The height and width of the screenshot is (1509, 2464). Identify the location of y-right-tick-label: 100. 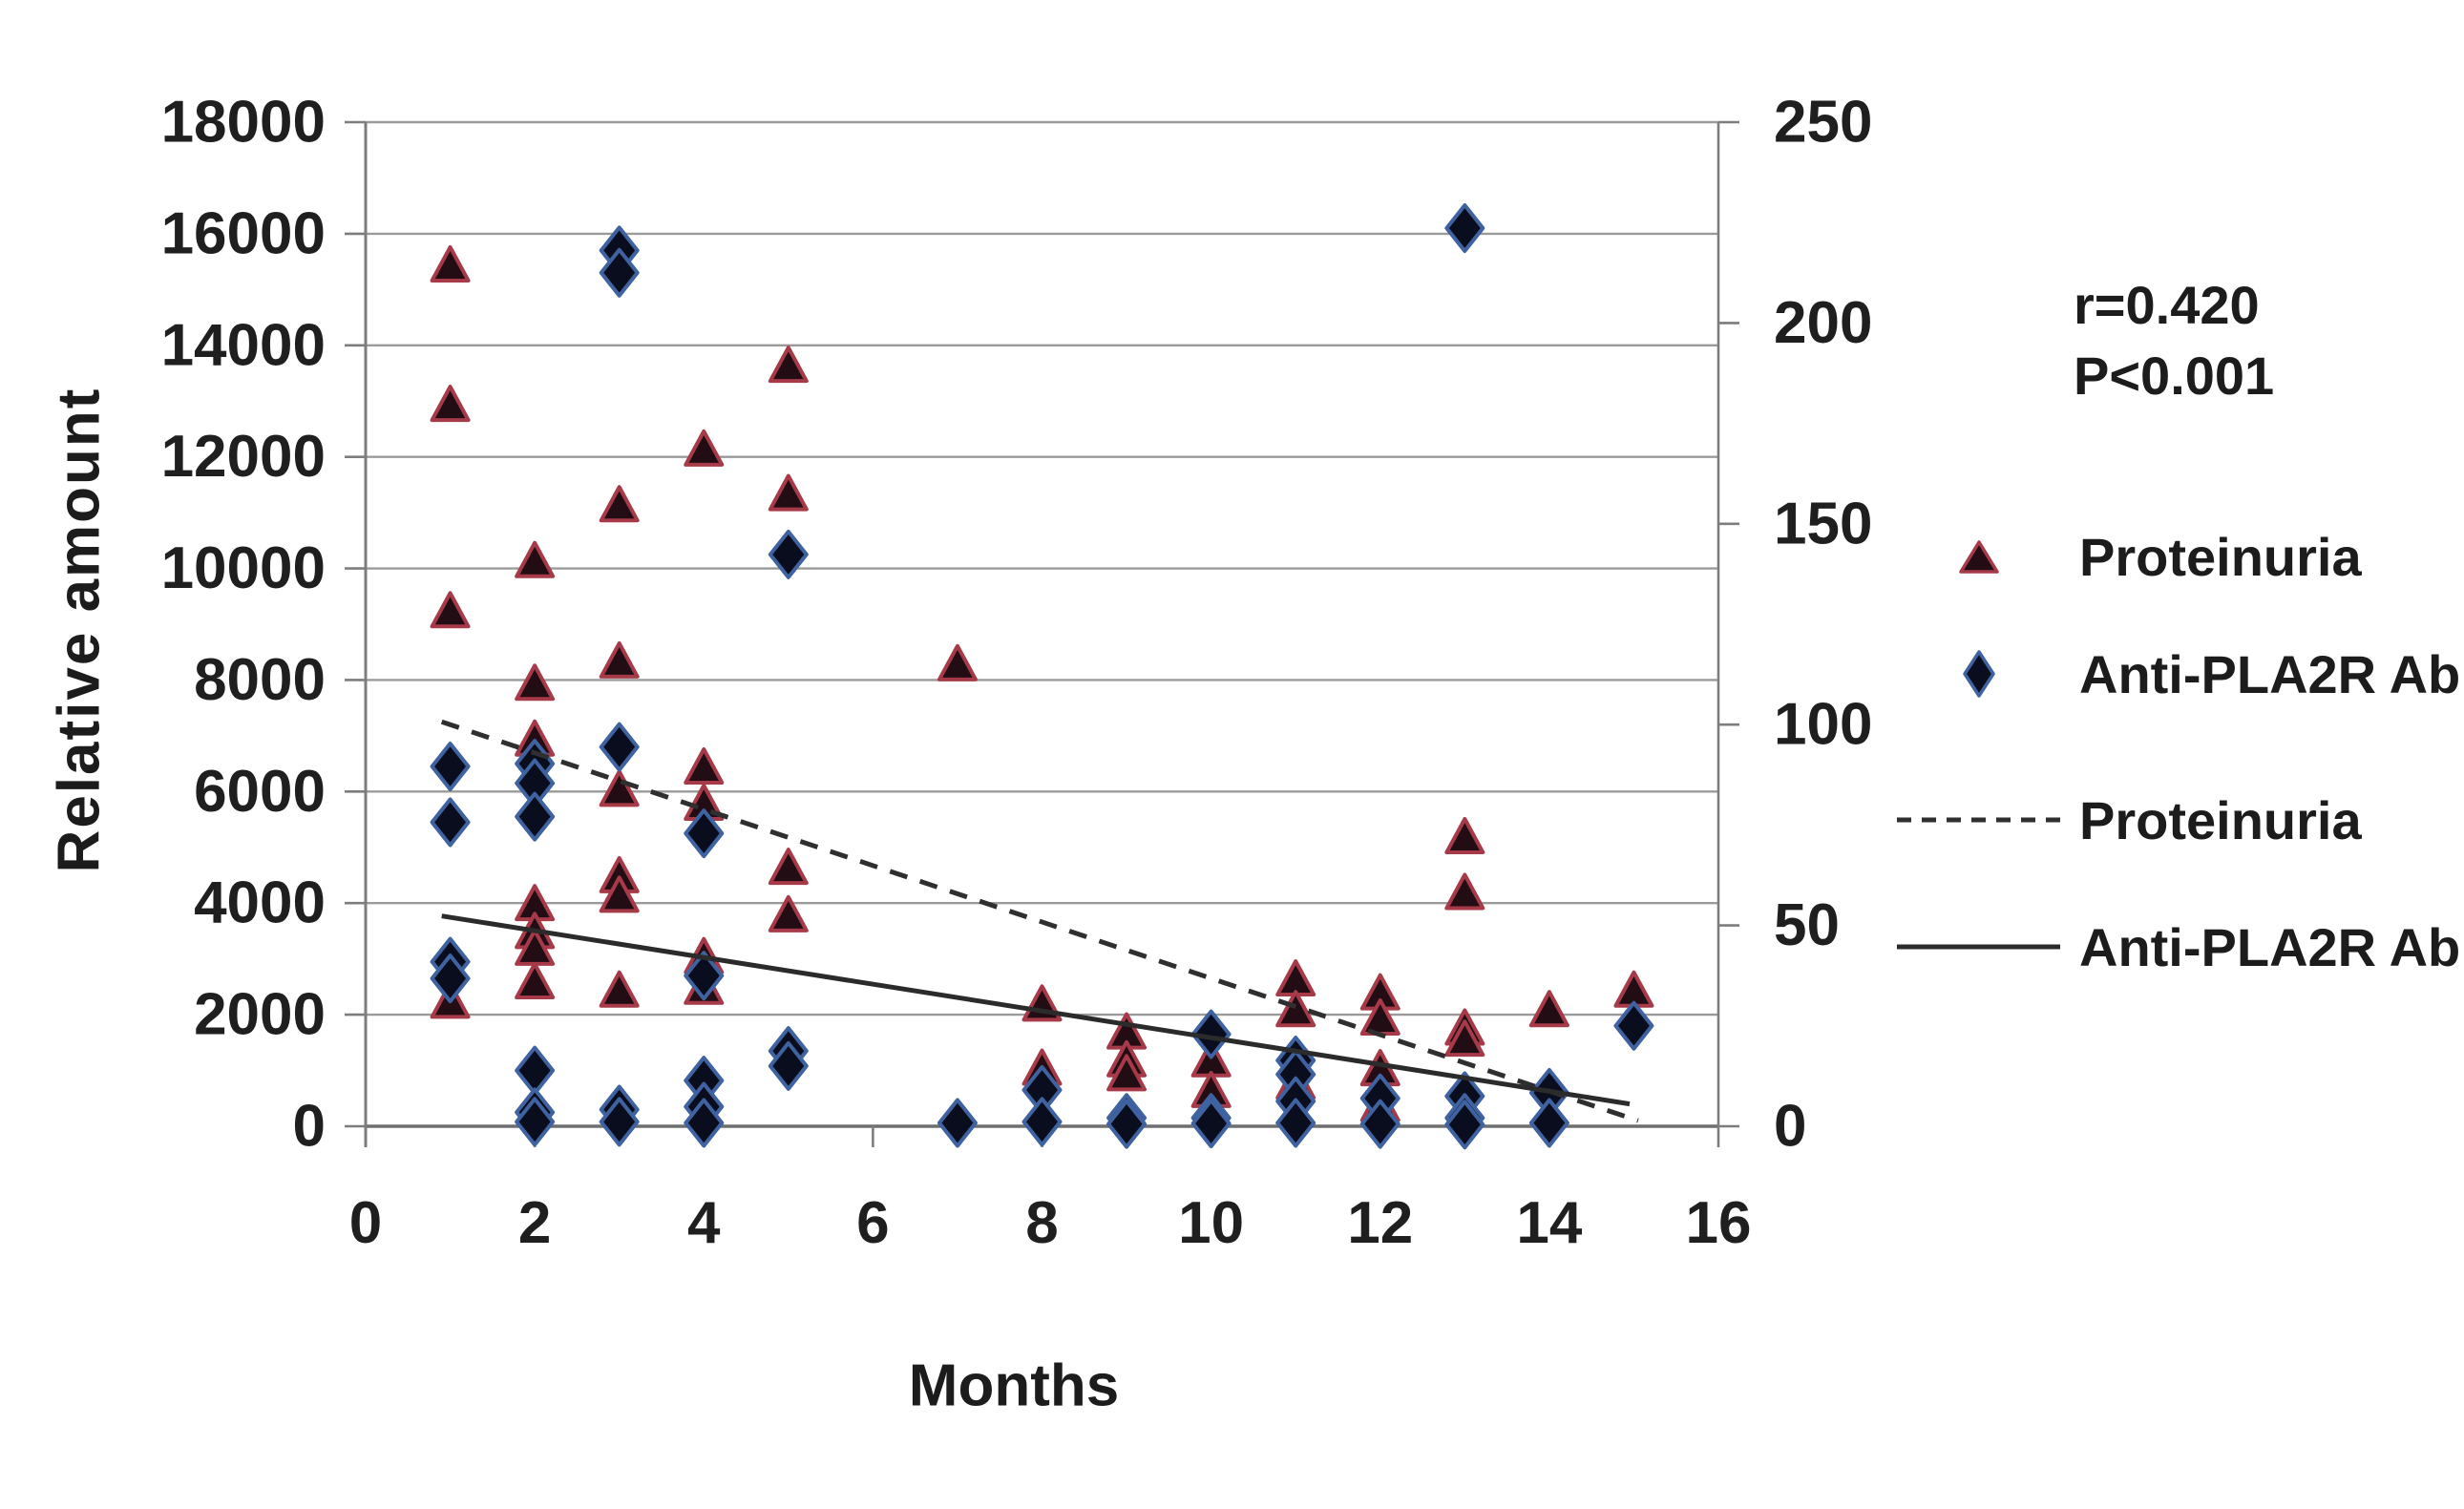
(1823, 725).